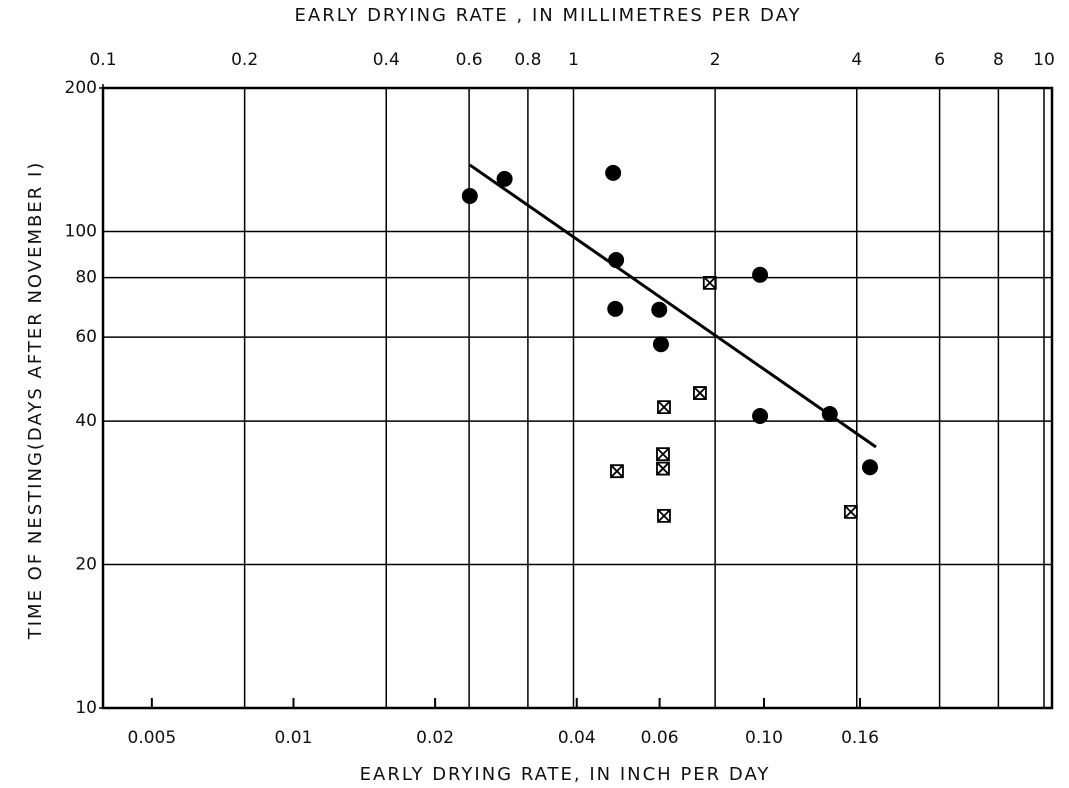 The image size is (1069, 788). What do you see at coordinates (577, 738) in the screenshot?
I see `x-tick-label: 0.04` at bounding box center [577, 738].